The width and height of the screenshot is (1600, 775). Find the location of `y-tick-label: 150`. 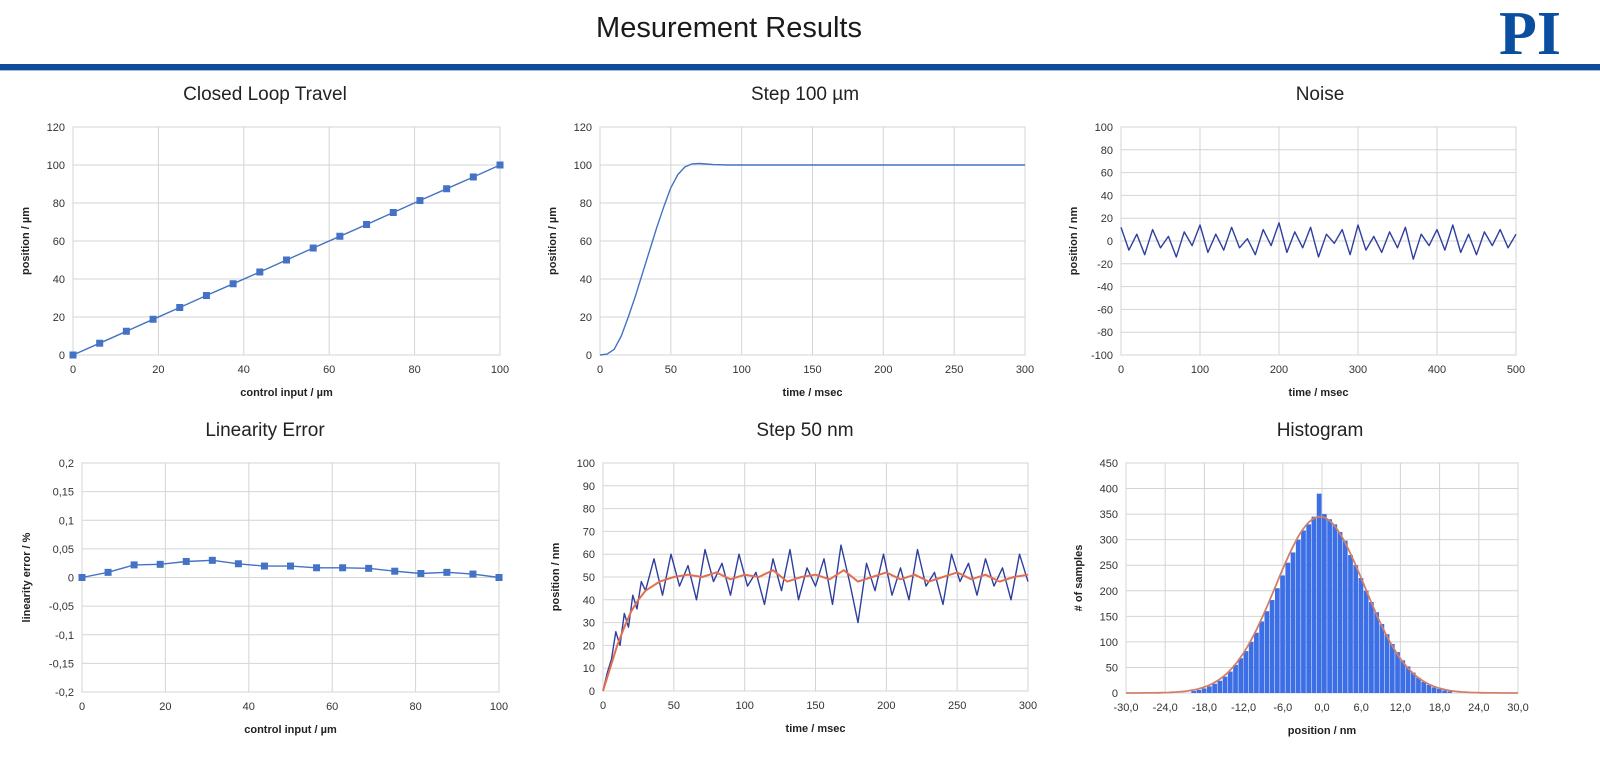

y-tick-label: 150 is located at coordinates (1109, 617).